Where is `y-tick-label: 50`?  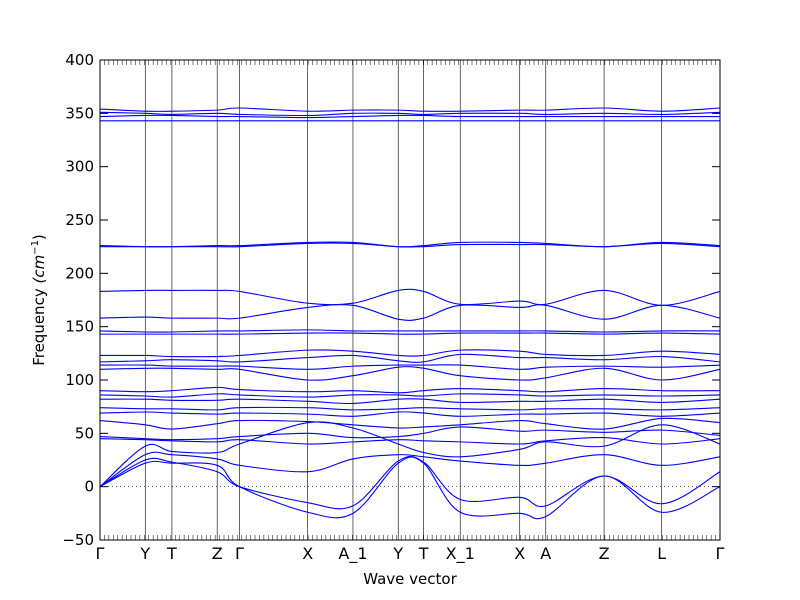 y-tick-label: 50 is located at coordinates (84, 433).